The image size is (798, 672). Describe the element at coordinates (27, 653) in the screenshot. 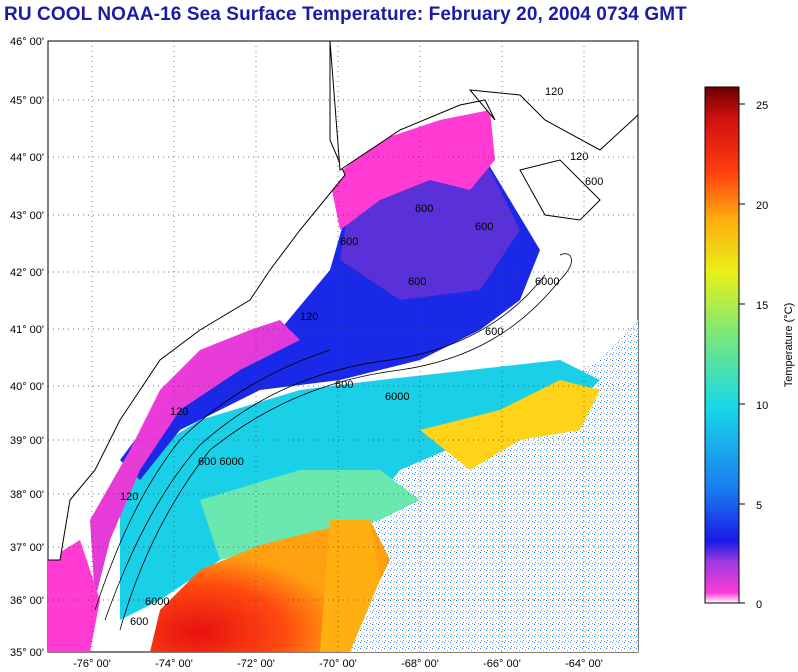

I see `lat-label: 35° 00'` at that location.